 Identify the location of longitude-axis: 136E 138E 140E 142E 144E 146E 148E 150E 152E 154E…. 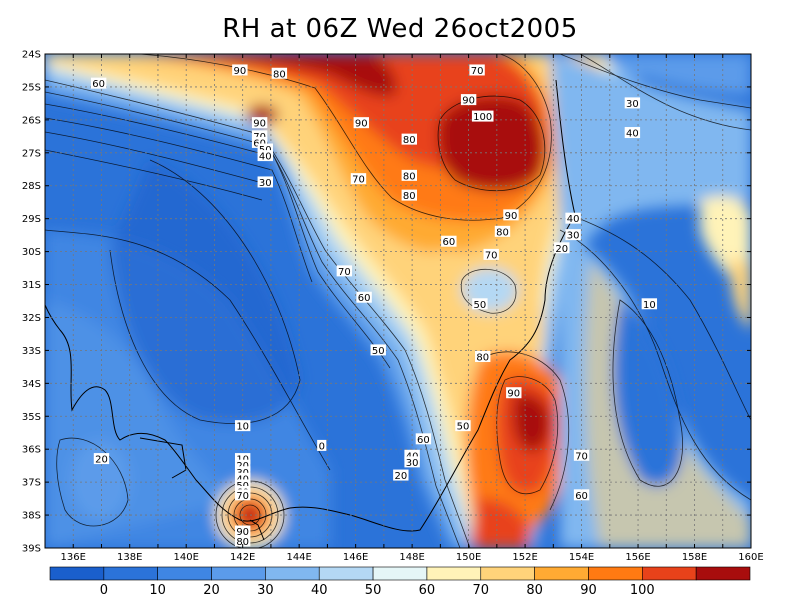
(412, 557).